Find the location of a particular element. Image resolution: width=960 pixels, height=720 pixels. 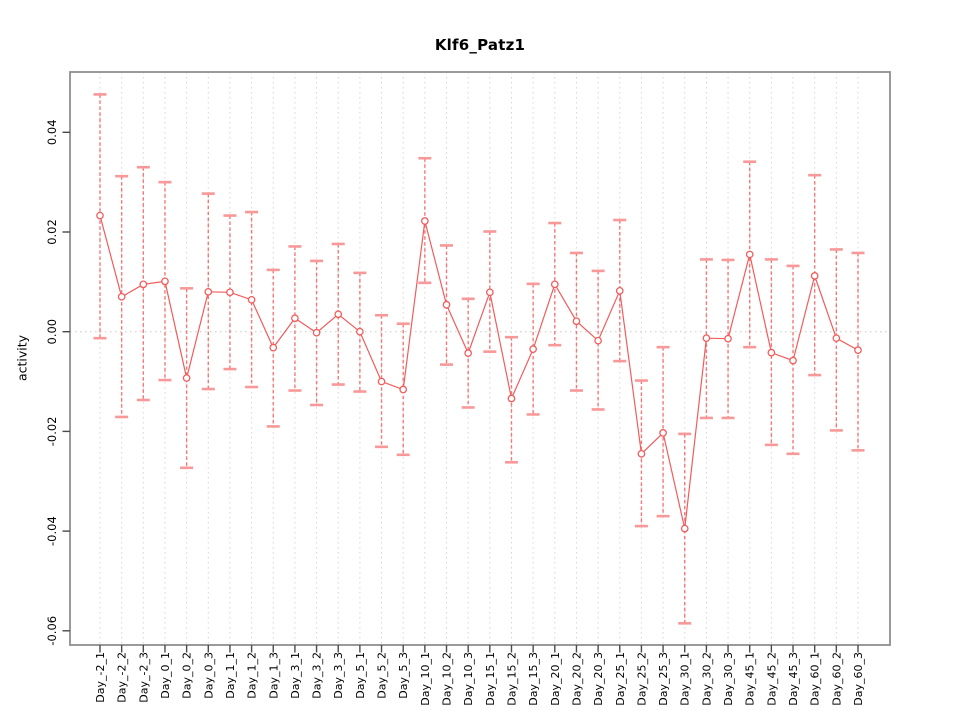

x-tick-label: Day_-2_1 is located at coordinates (100, 677).